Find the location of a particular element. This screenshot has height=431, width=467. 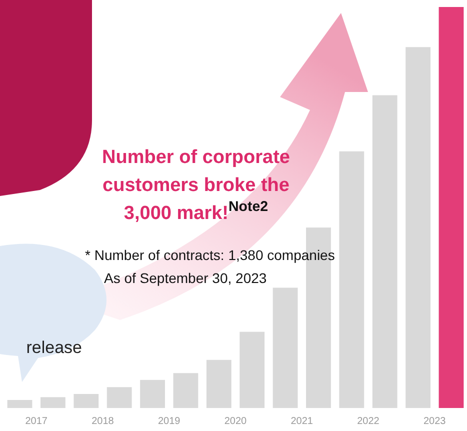

x-tick-label: 2019 is located at coordinates (169, 421).